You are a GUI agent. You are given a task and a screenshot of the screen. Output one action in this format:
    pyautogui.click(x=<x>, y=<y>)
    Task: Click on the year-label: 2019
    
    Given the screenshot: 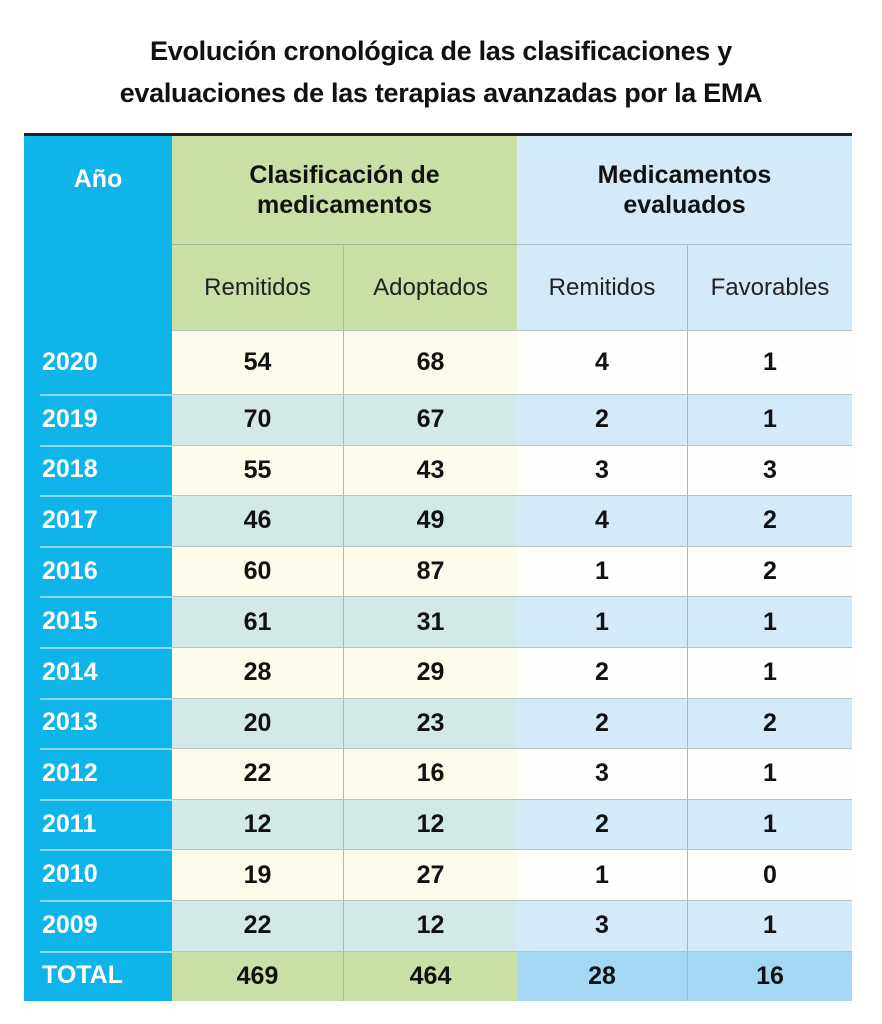 What is the action you would take?
    pyautogui.click(x=70, y=418)
    